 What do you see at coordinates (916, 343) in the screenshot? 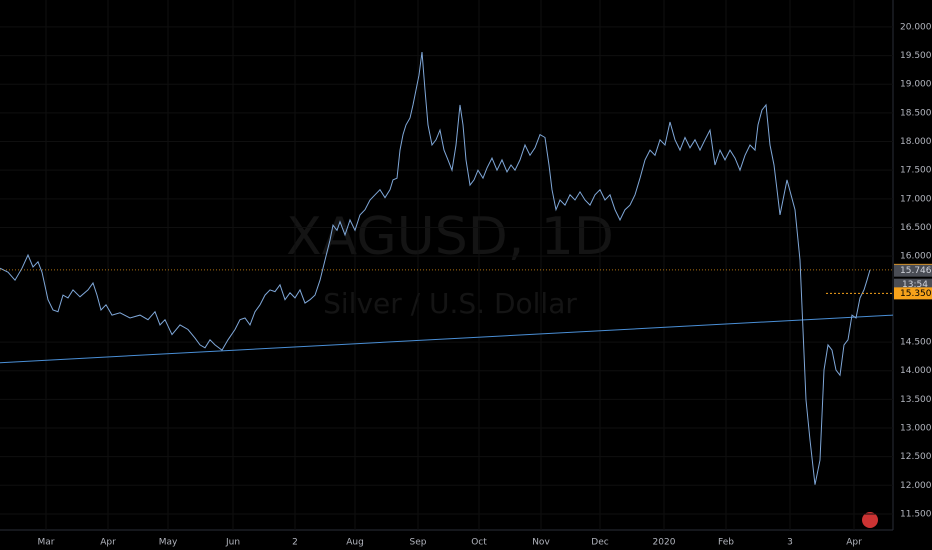
I see `y-tick-label: 14.500` at bounding box center [916, 343].